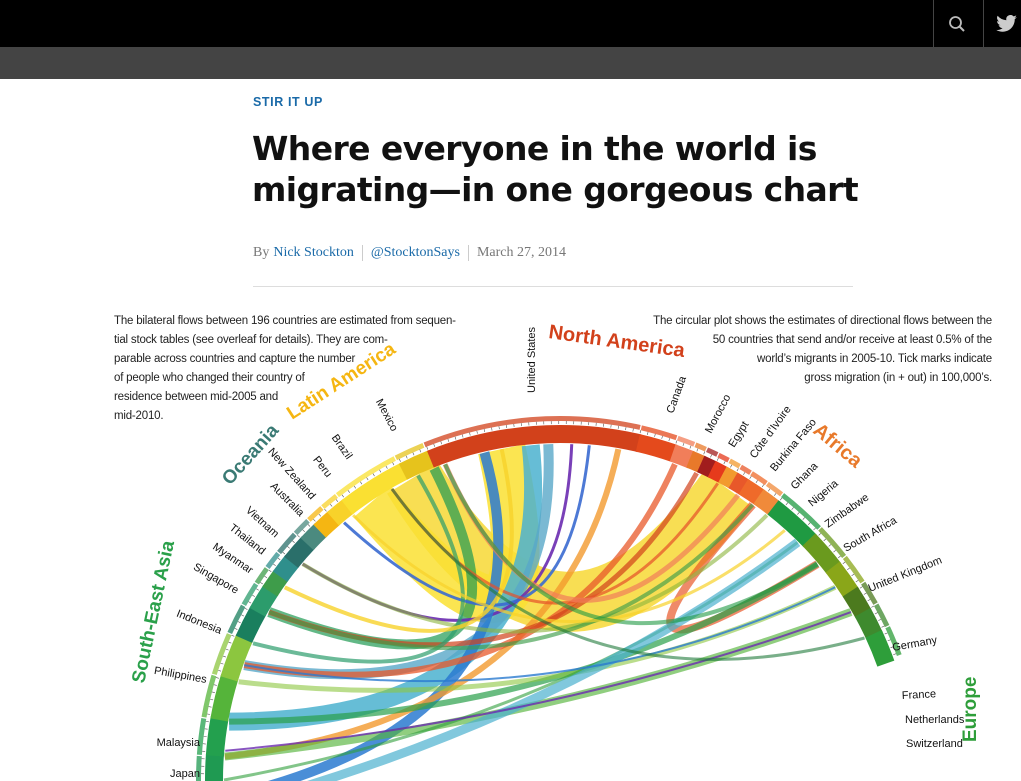 Image resolution: width=1021 pixels, height=781 pixels. I want to click on caption-left-line: mid-2010., so click(138, 416).